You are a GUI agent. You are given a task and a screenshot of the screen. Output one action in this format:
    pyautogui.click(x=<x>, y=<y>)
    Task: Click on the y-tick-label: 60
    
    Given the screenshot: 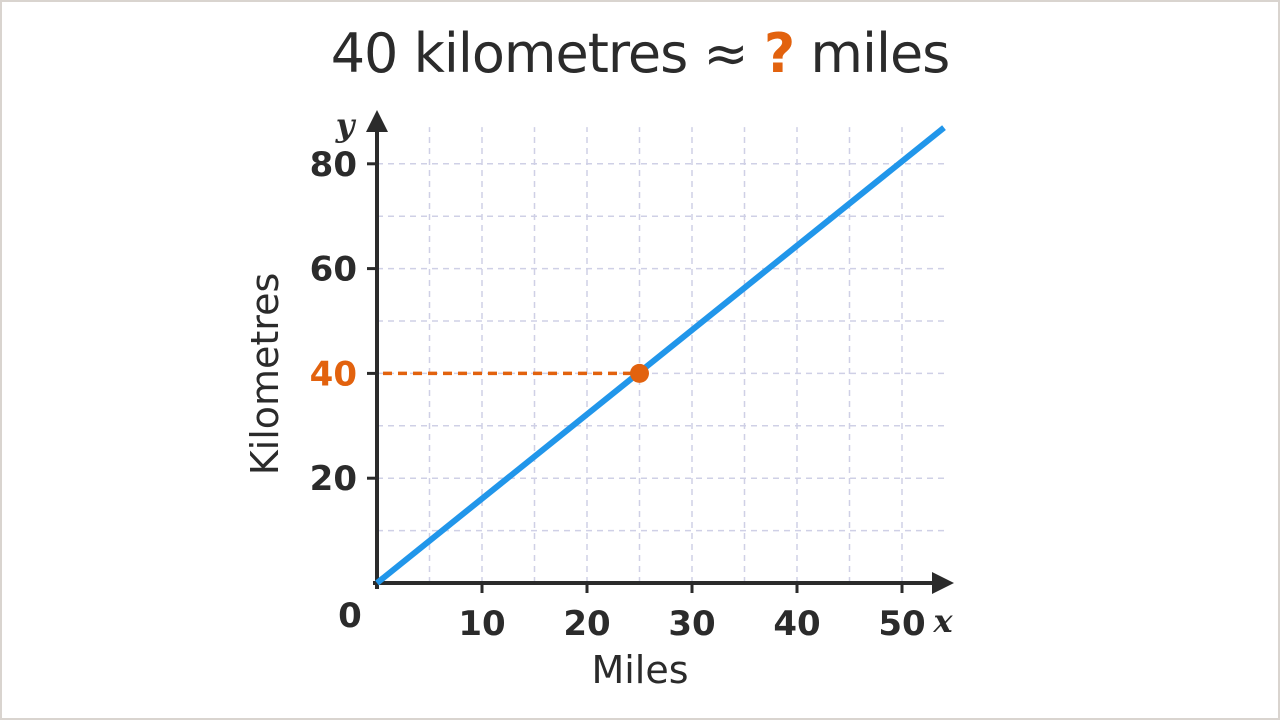 What is the action you would take?
    pyautogui.click(x=333, y=270)
    